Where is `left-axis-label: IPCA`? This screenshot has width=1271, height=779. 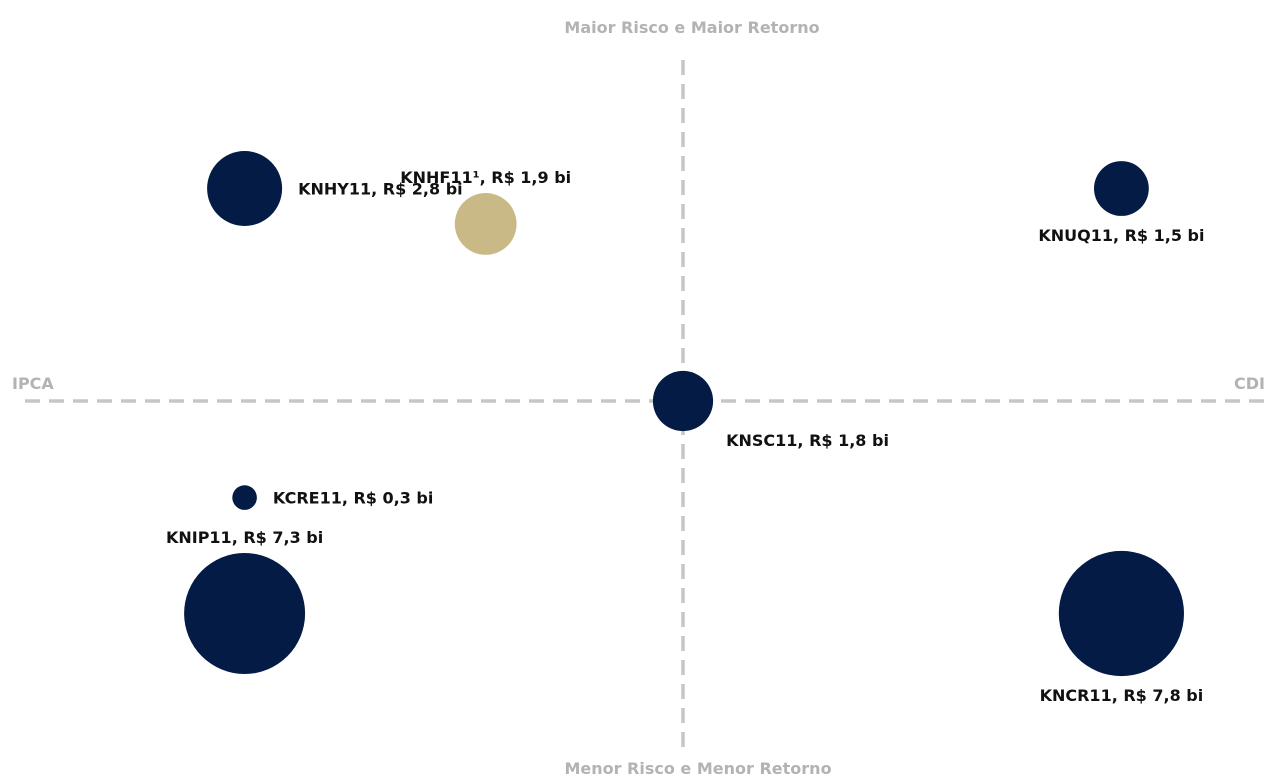
left-axis-label: IPCA is located at coordinates (33, 383).